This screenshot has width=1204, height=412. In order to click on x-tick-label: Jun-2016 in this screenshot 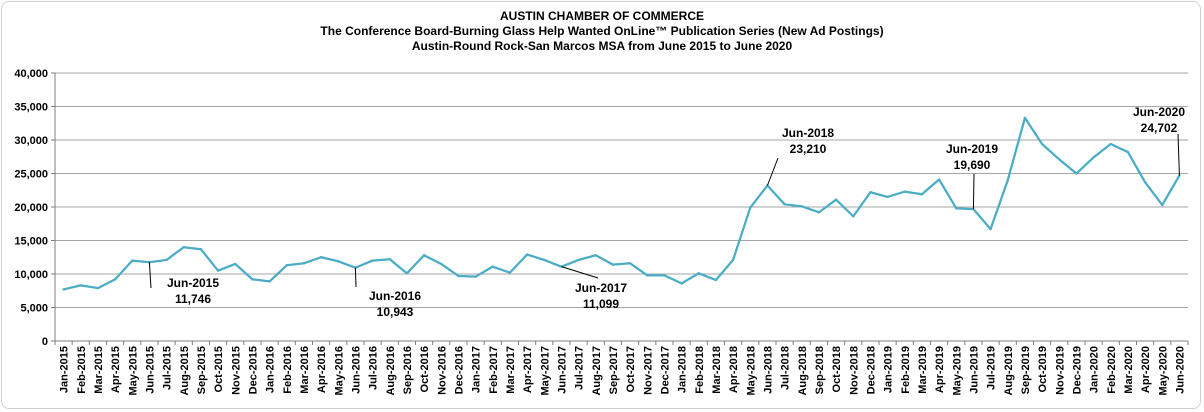, I will do `click(356, 370)`.